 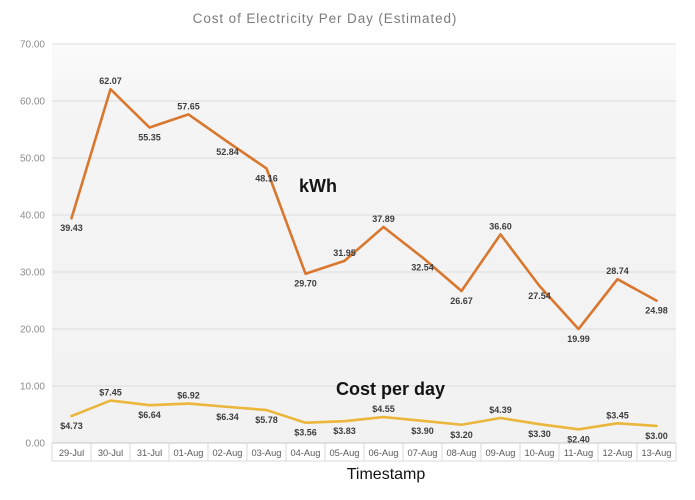 I want to click on y-tick-label: 10.00, so click(x=32, y=387).